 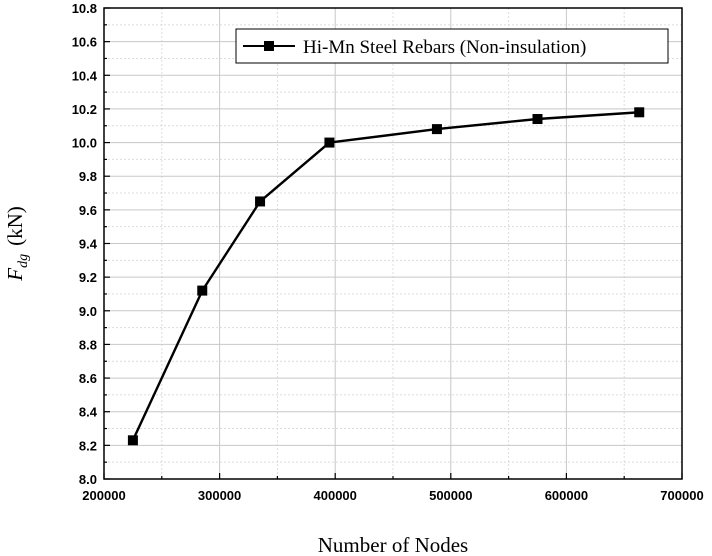 What do you see at coordinates (393, 544) in the screenshot?
I see `x-axis-title: Number of Nodes` at bounding box center [393, 544].